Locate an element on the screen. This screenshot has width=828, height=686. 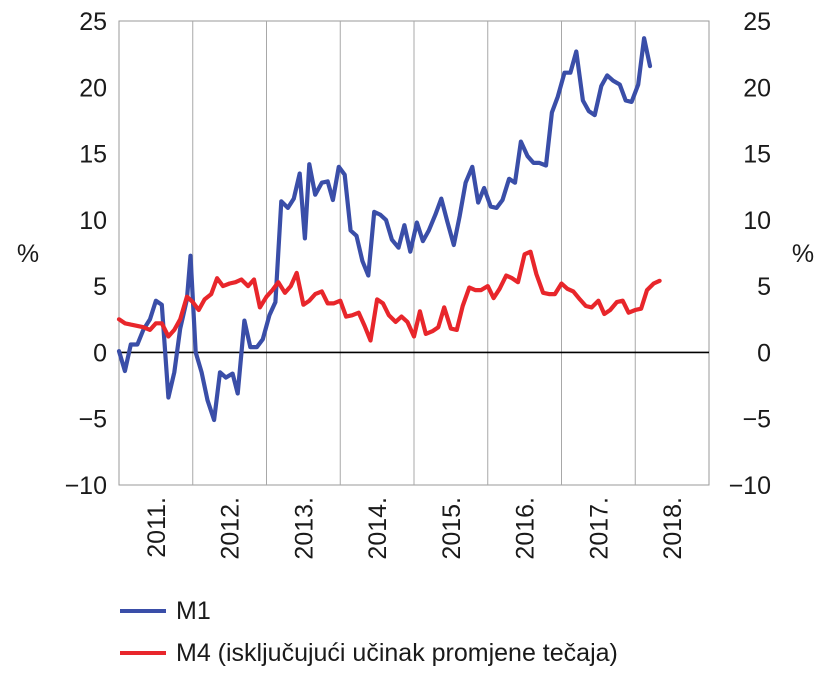
y-tick-label-right: 10 is located at coordinates (757, 221).